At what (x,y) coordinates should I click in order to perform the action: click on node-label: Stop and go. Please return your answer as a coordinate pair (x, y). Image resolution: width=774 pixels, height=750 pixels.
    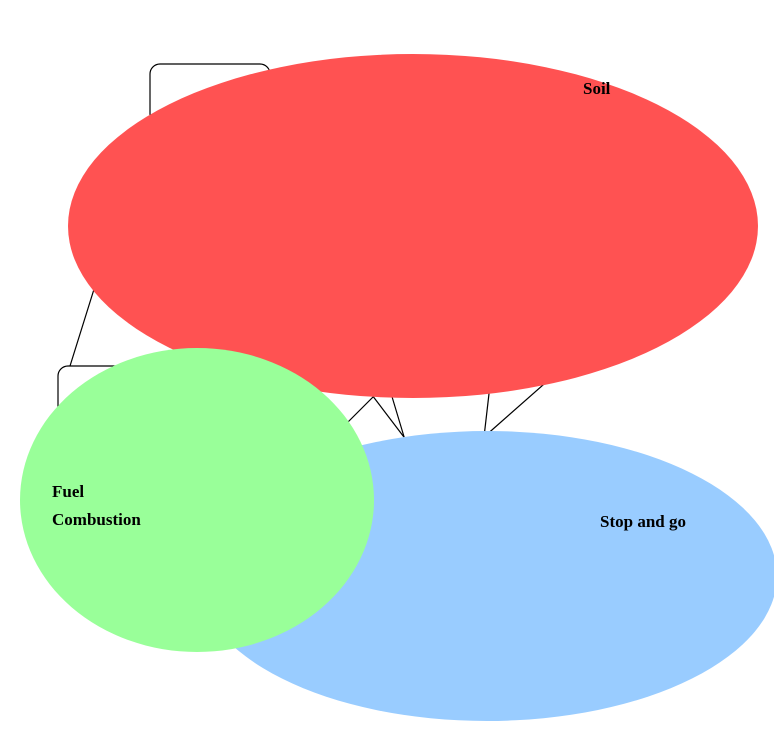
    Looking at the image, I should click on (643, 521).